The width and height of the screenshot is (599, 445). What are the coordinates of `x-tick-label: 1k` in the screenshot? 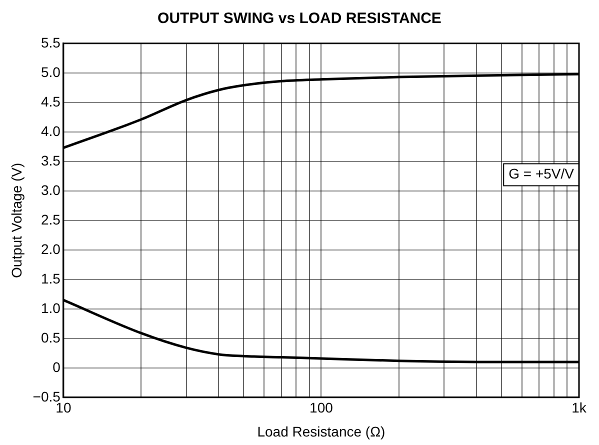 It's located at (580, 408).